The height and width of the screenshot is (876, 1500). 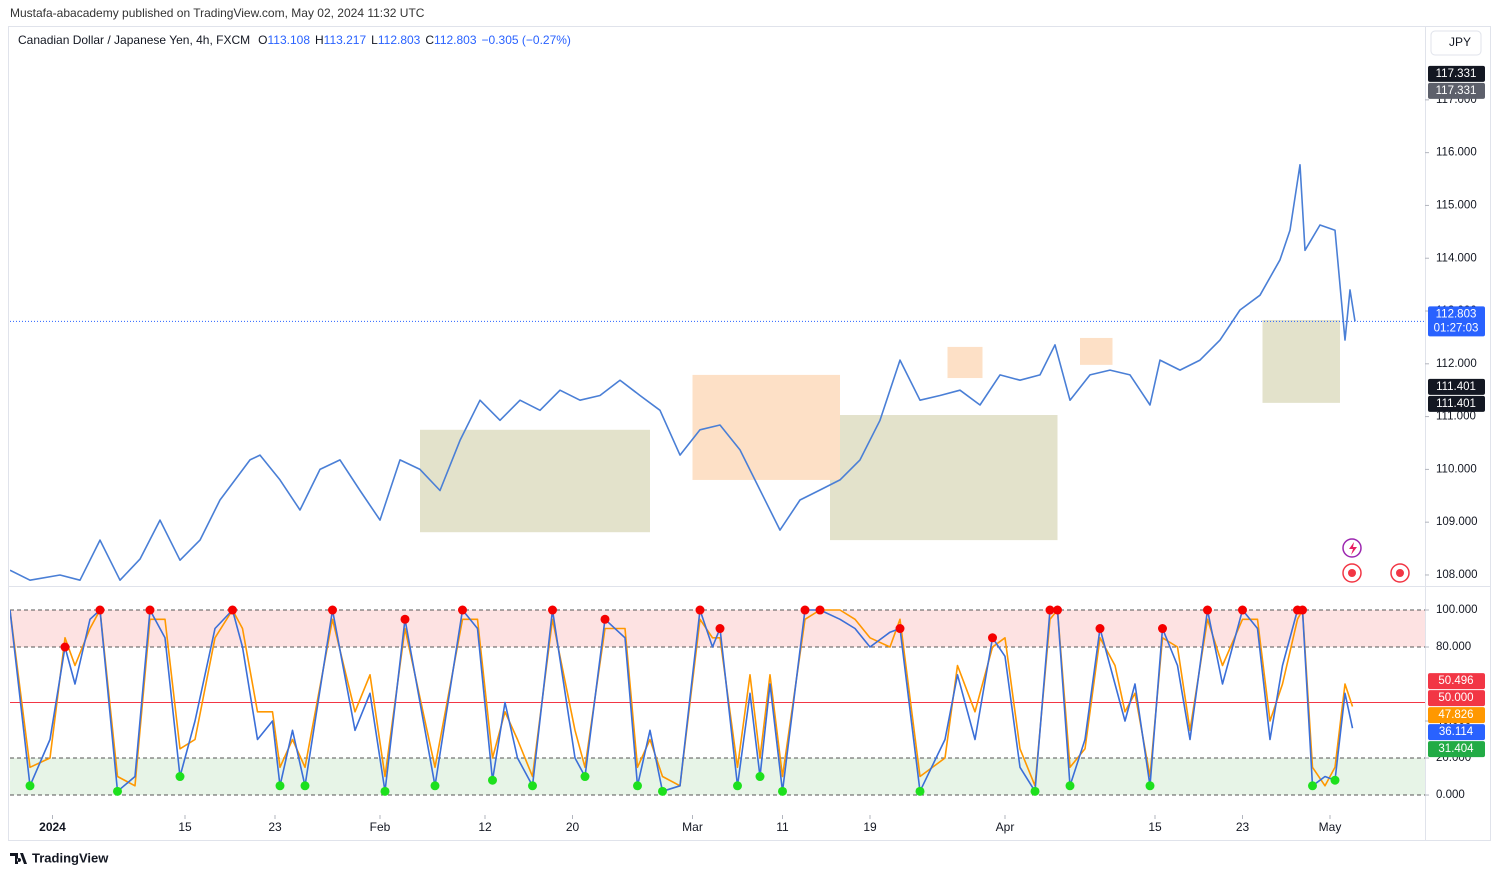 I want to click on flag-dot, so click(x=1400, y=573).